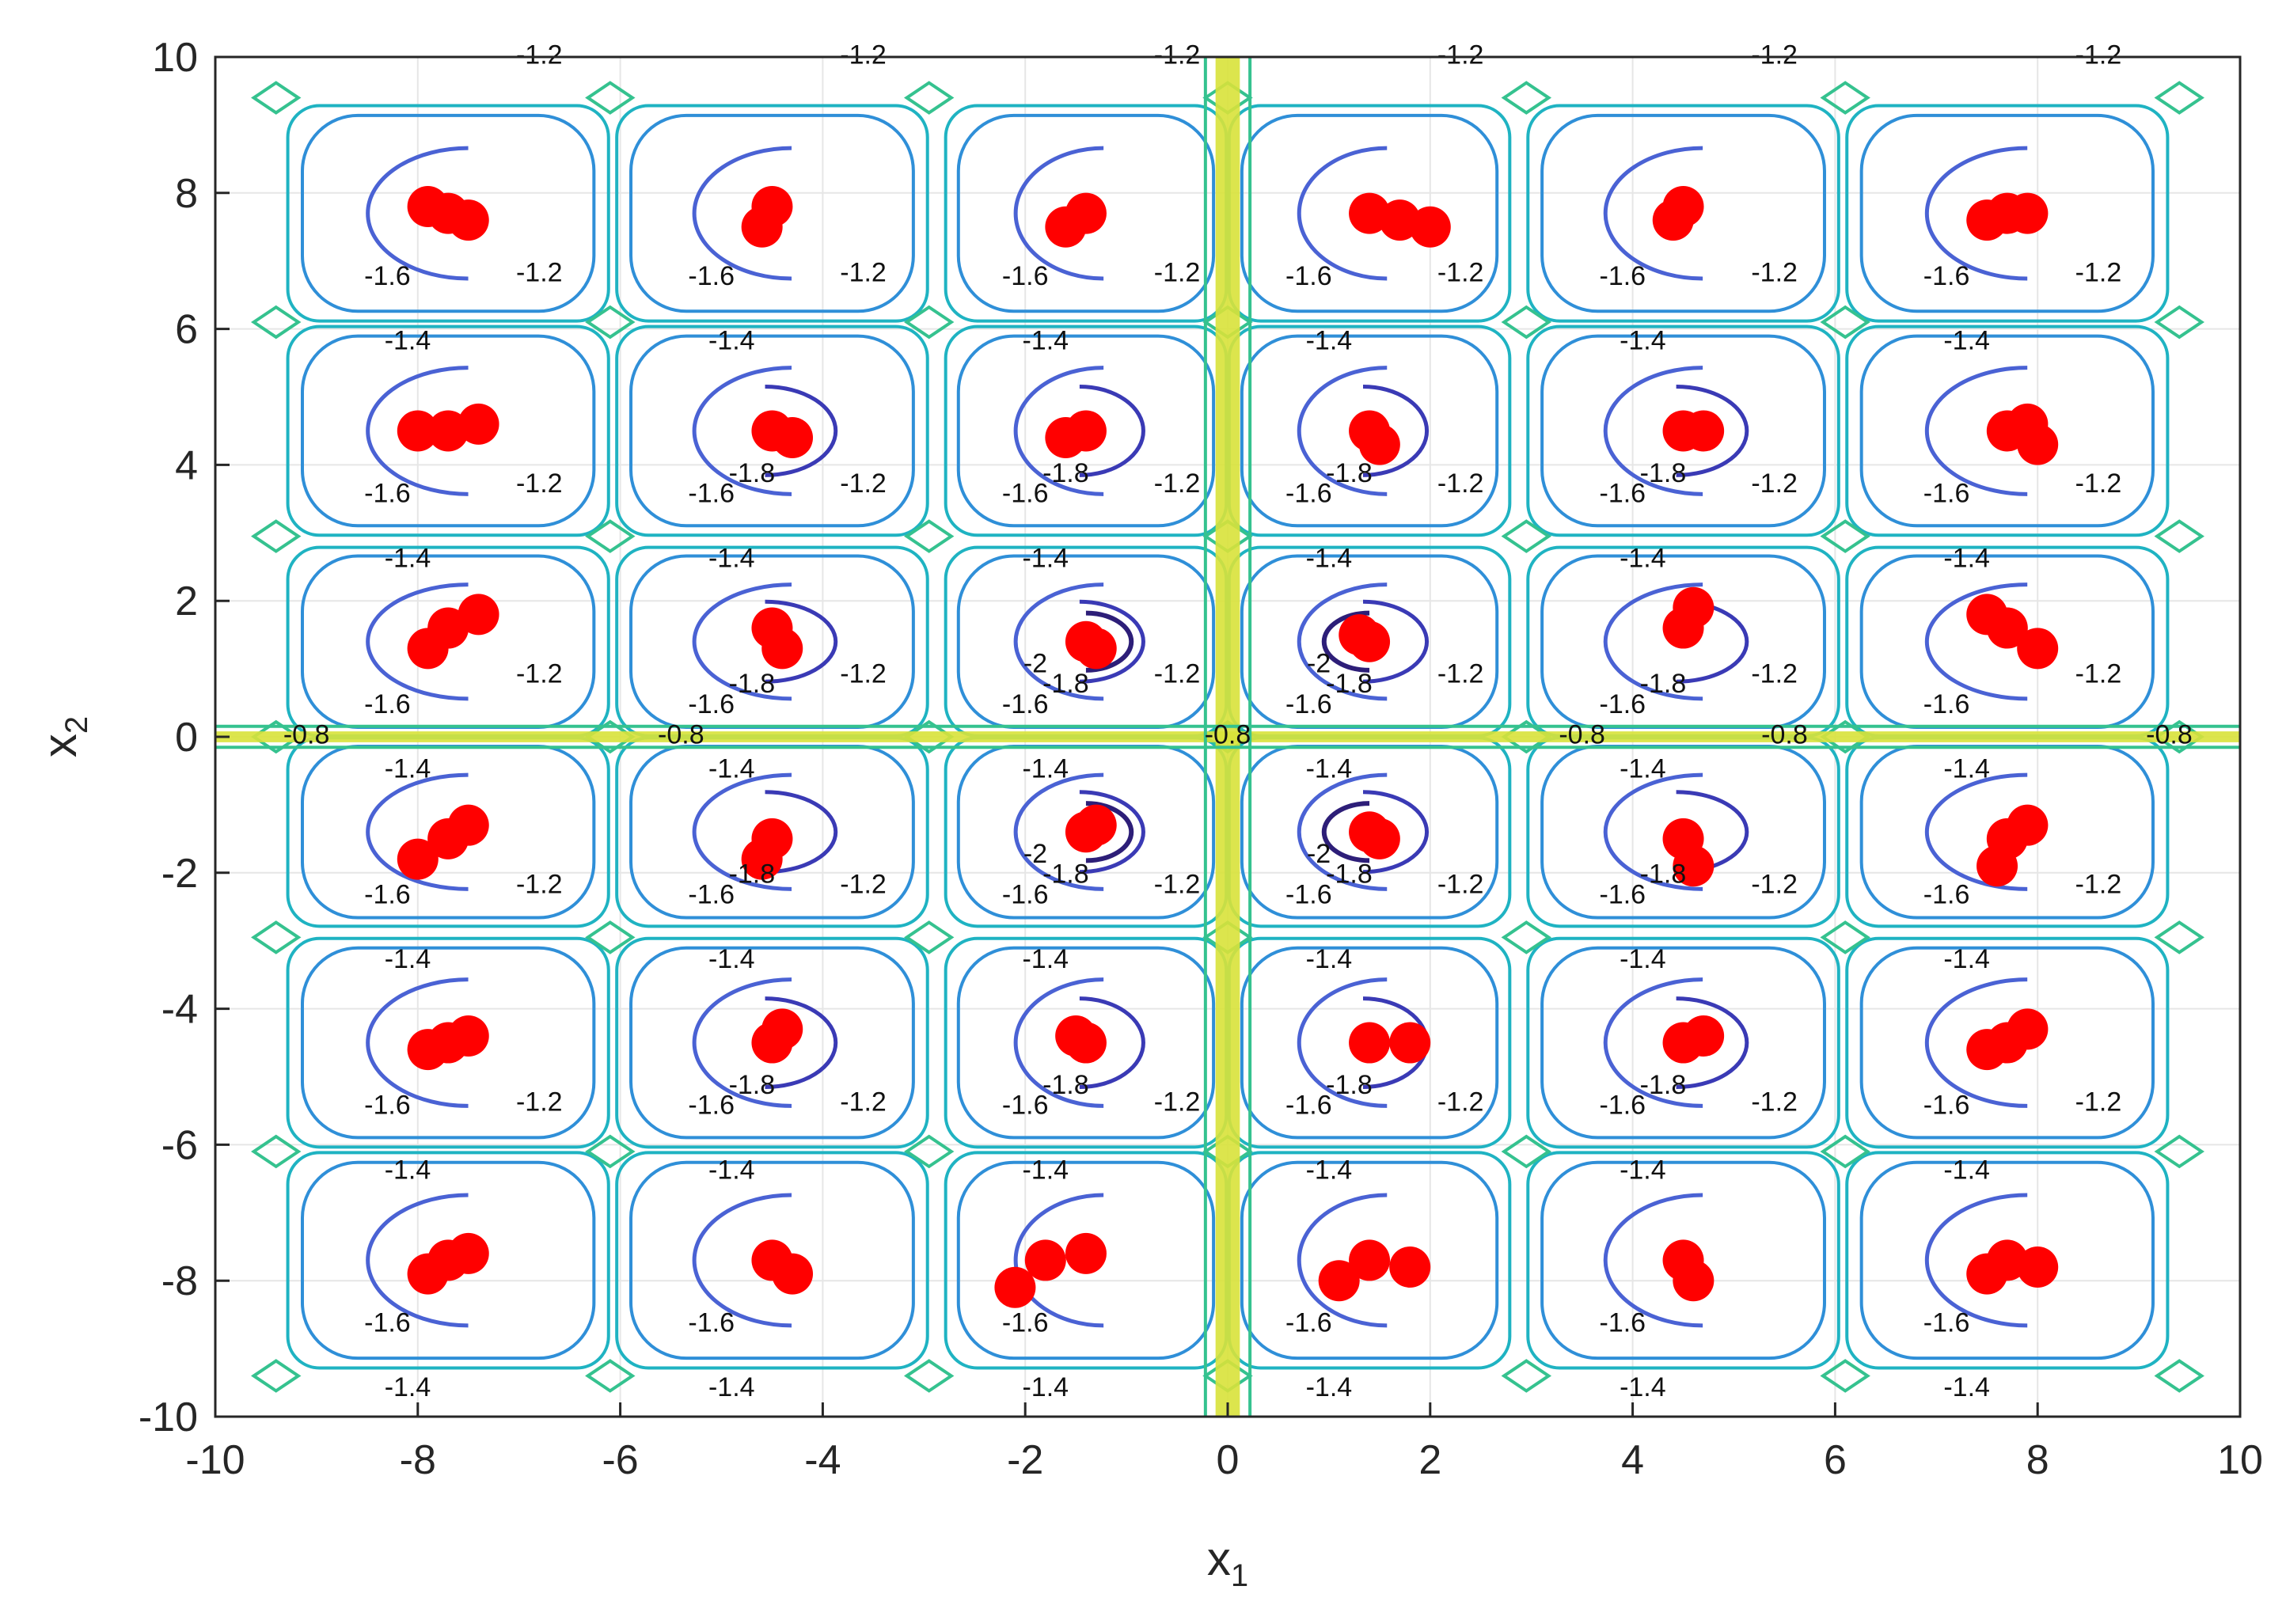 The width and height of the screenshot is (2286, 1624). What do you see at coordinates (1632, 1460) in the screenshot?
I see `x-tick-label: 4` at bounding box center [1632, 1460].